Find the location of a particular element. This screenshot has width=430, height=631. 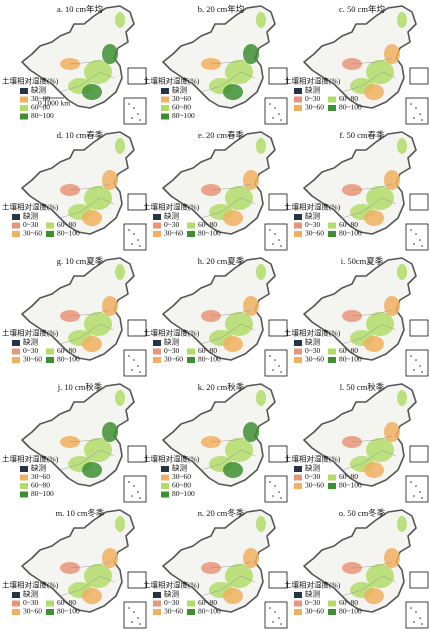

panel-title: f. 50 cm春季 is located at coordinates (362, 135).